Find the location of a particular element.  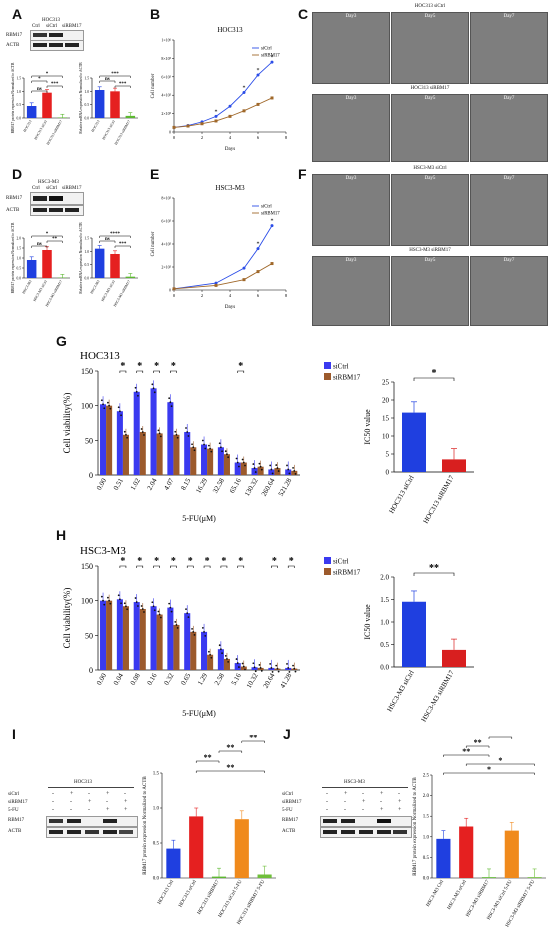

x-tick-label: 0.00 is located at coordinates (101, 484).